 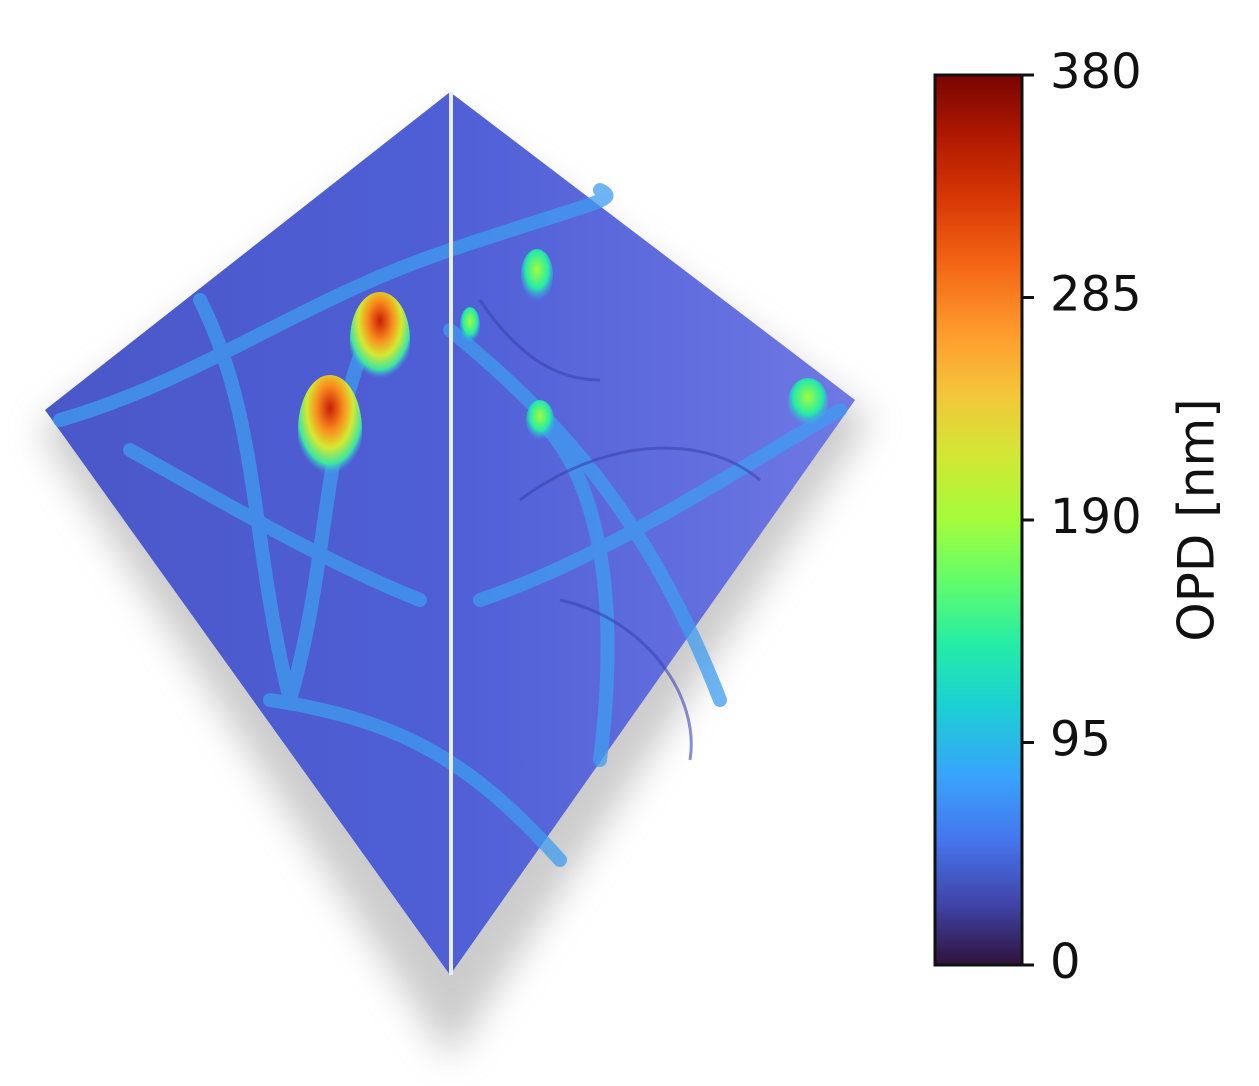 I want to click on colorbar-tick-label: 380, so click(x=1096, y=72).